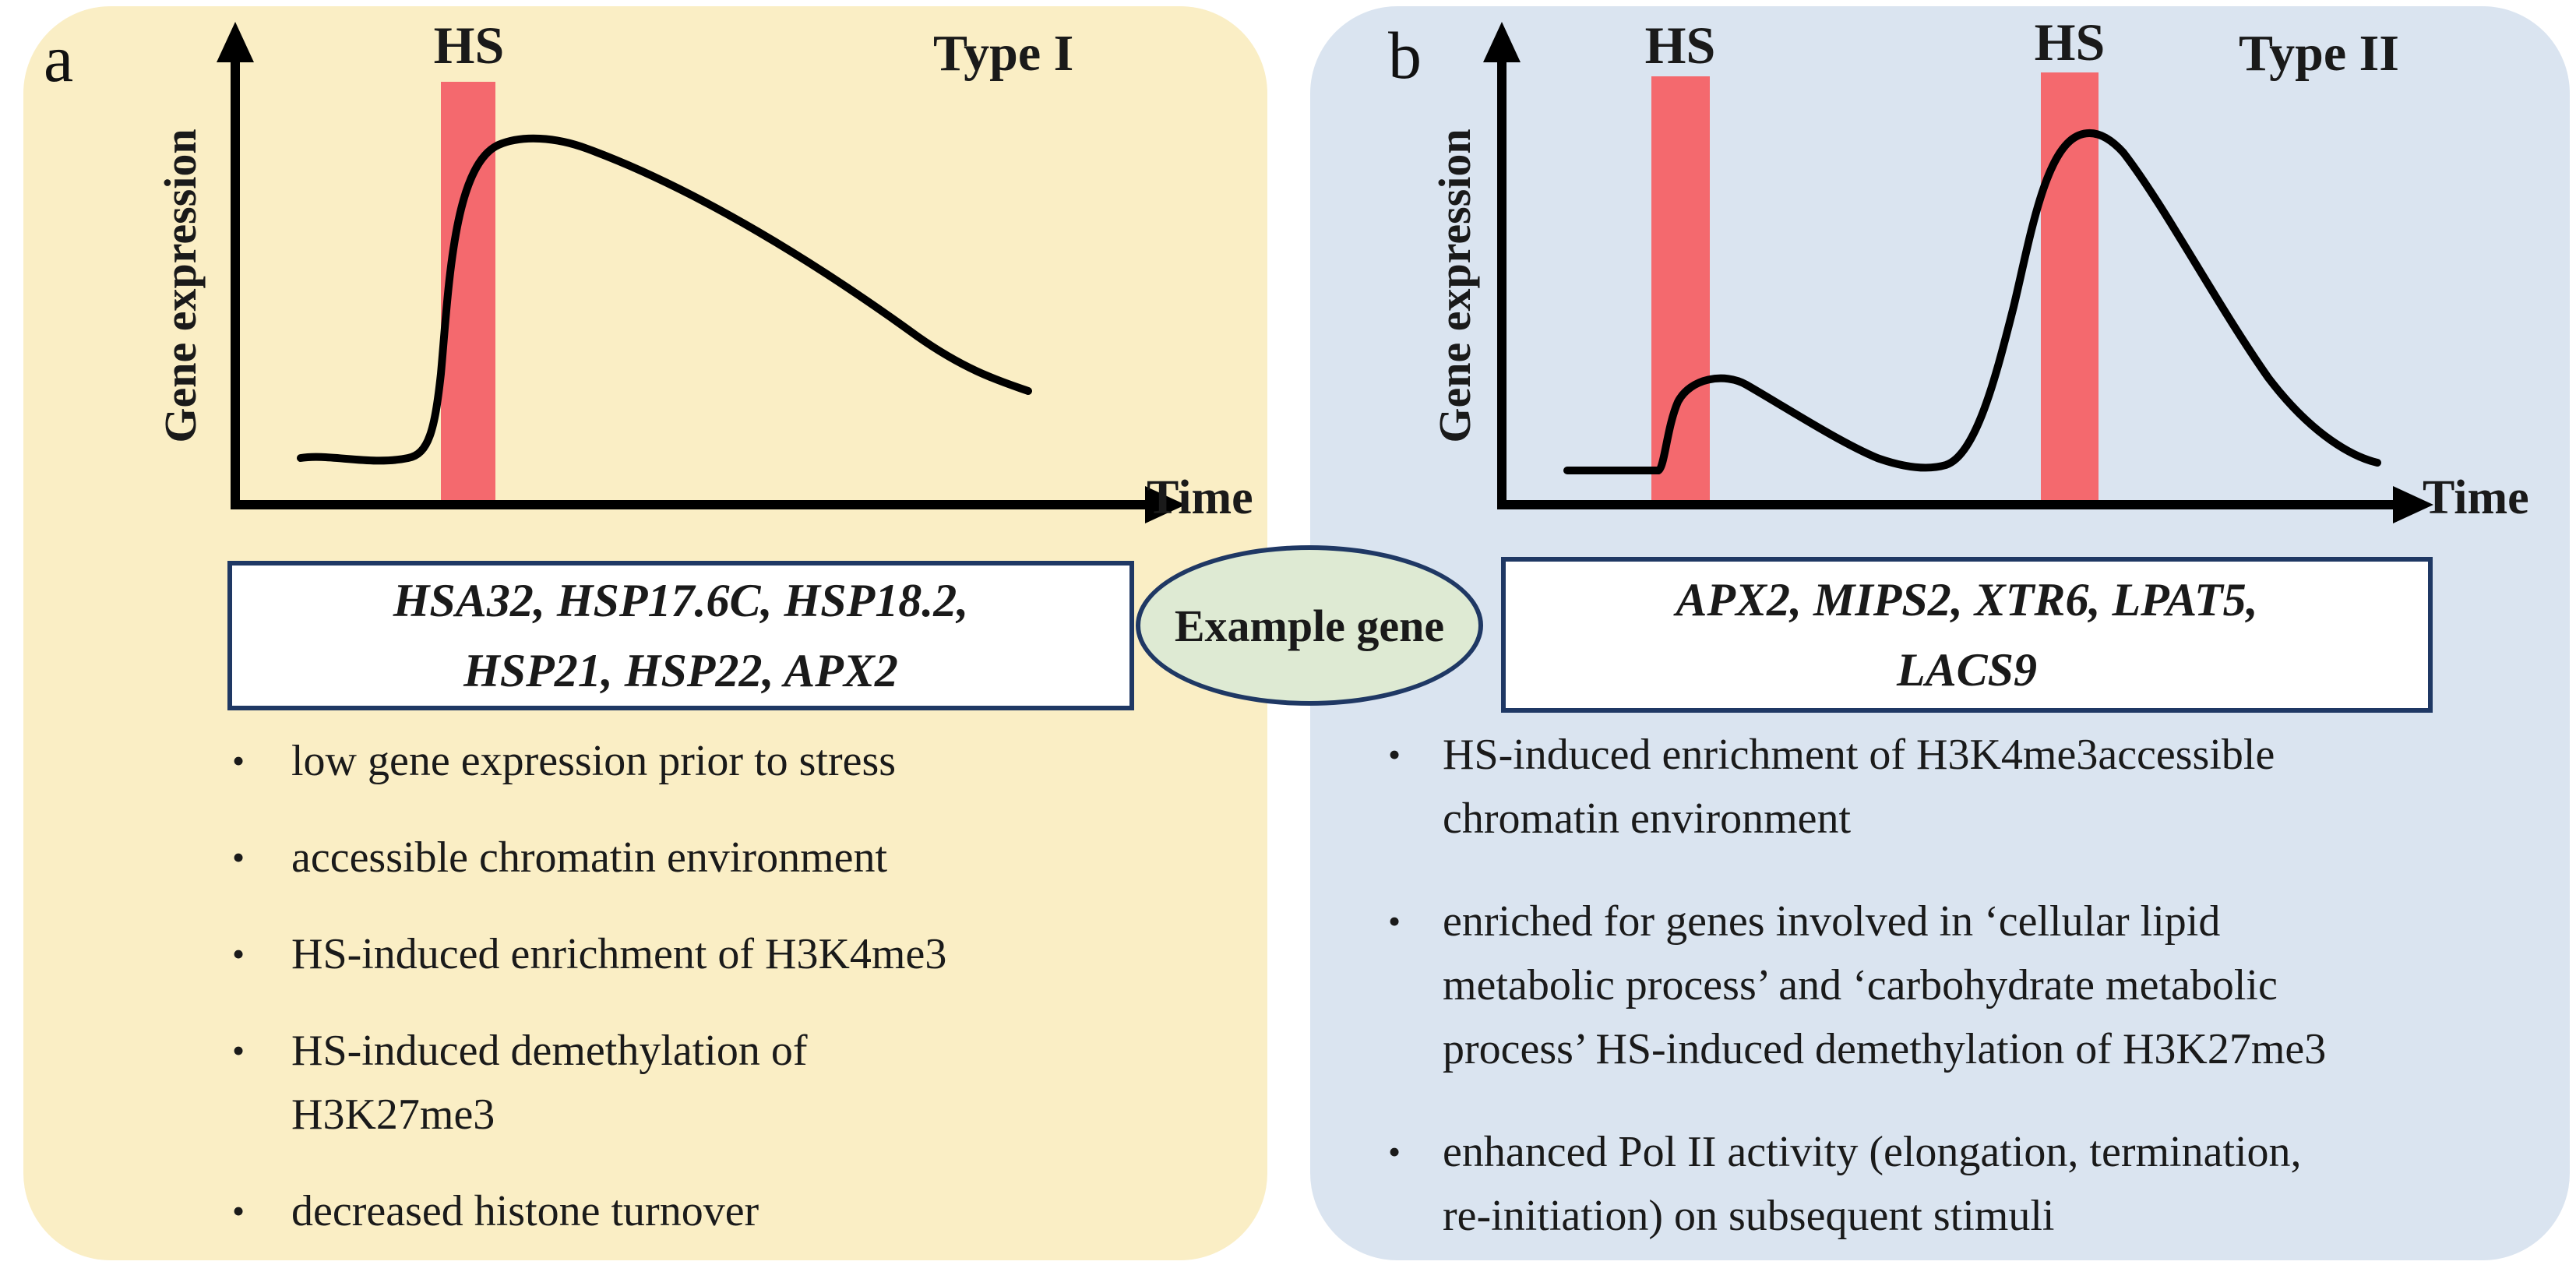 The width and height of the screenshot is (2576, 1279). I want to click on bullet-text: HS-induced enrichment of H3K4me3, so click(619, 954).